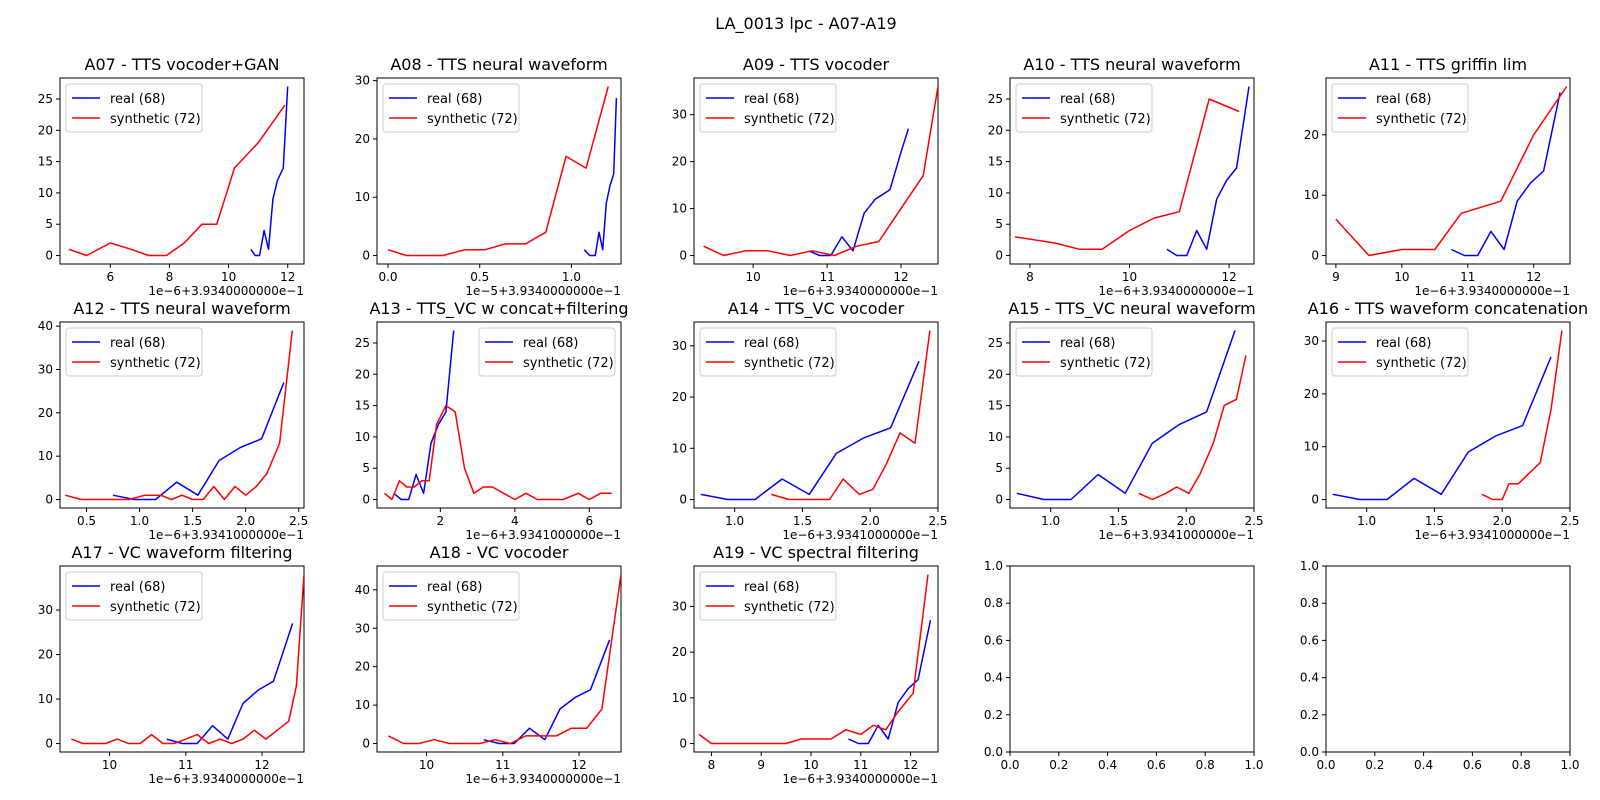  I want to click on x-tick-label: 11, so click(860, 765).